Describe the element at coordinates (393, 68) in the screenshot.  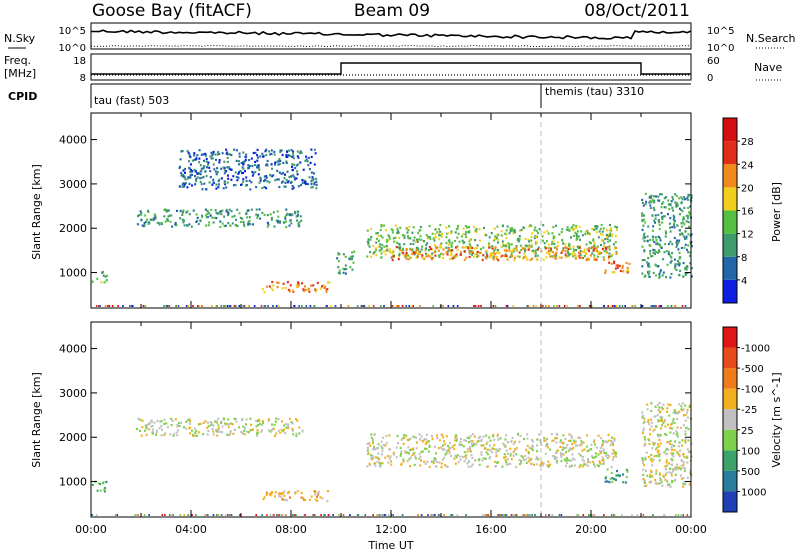
I see `freq-panel: Freq. [MHz] 18 8 60 0 Nave` at that location.